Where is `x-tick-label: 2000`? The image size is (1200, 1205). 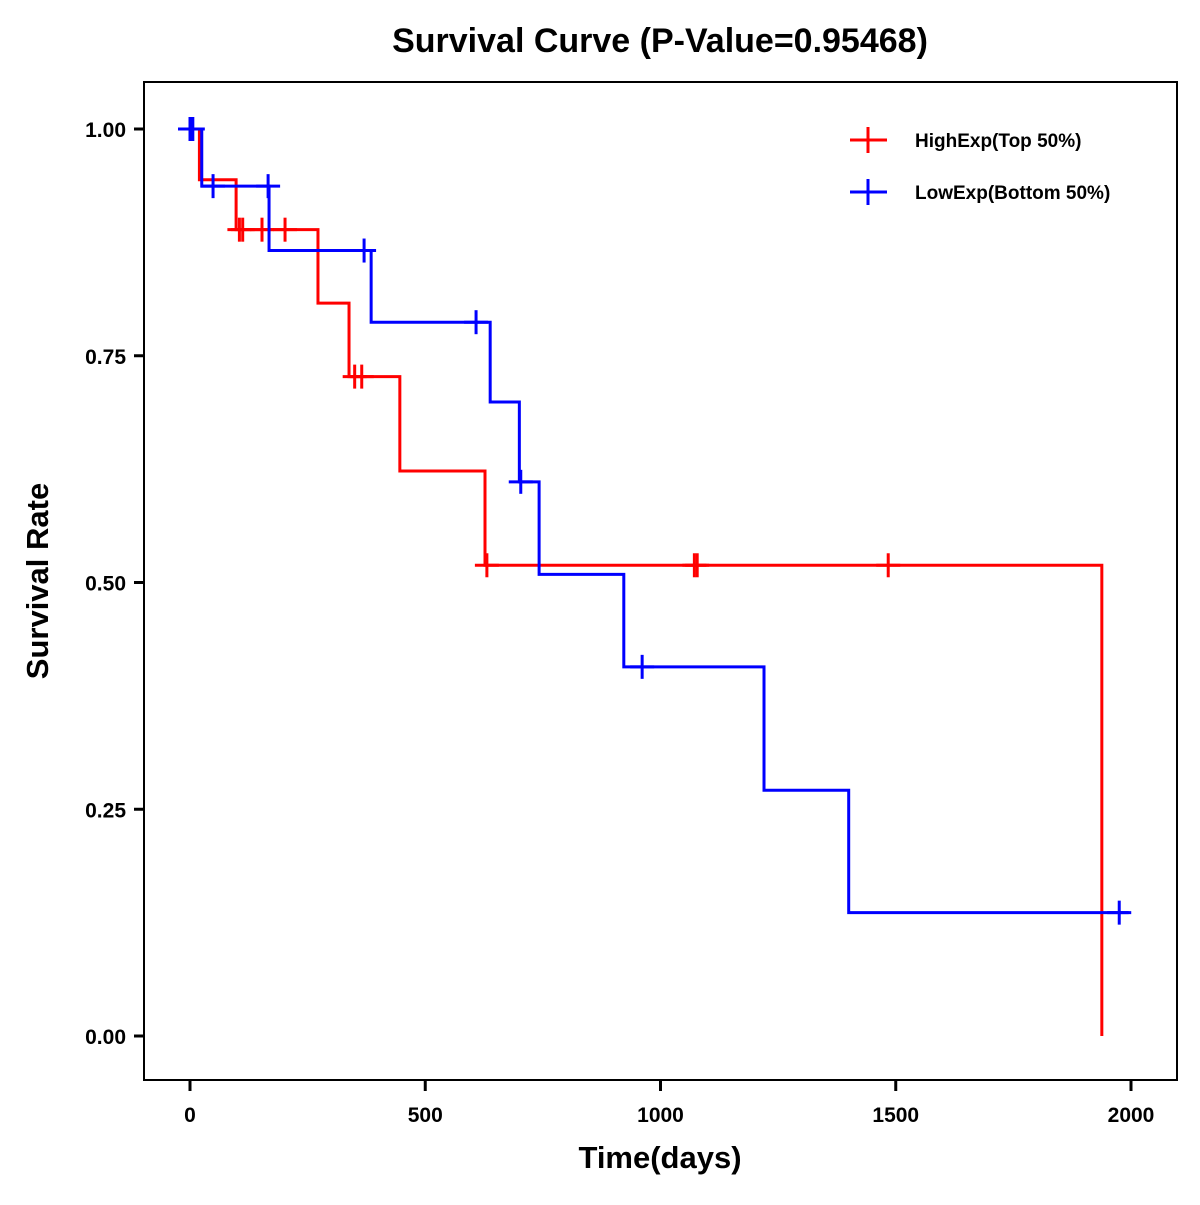
x-tick-label: 2000 is located at coordinates (1131, 1115).